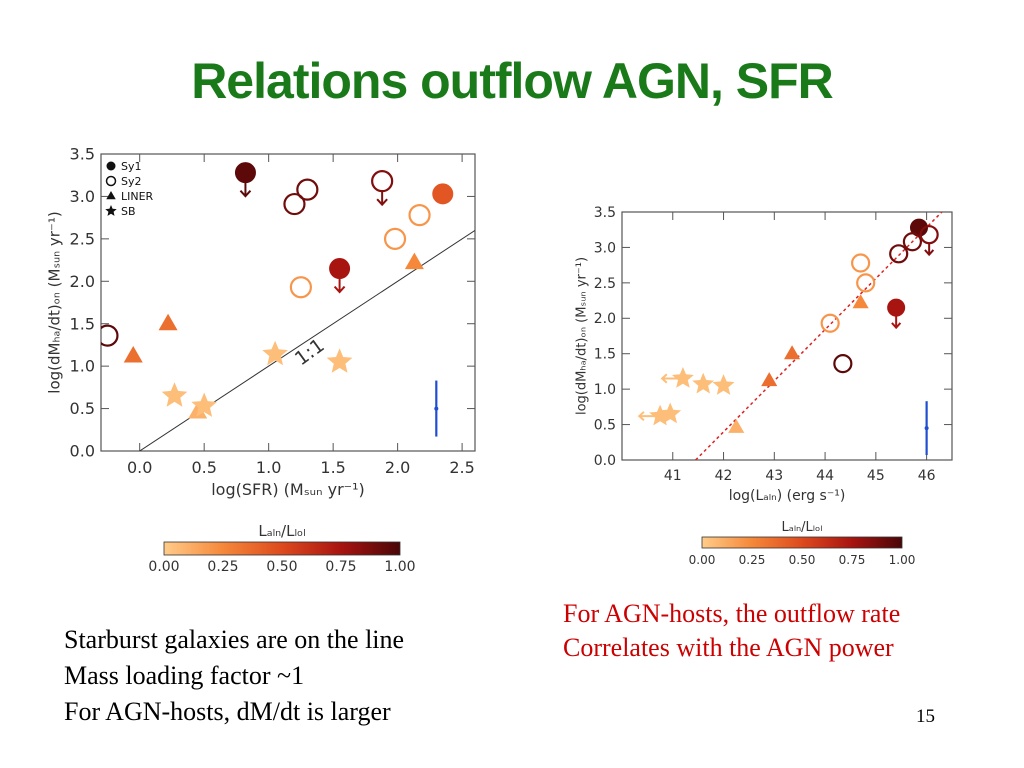  Describe the element at coordinates (184, 675) in the screenshot. I see `left-text-line-2: Mass loading factor ~1` at that location.